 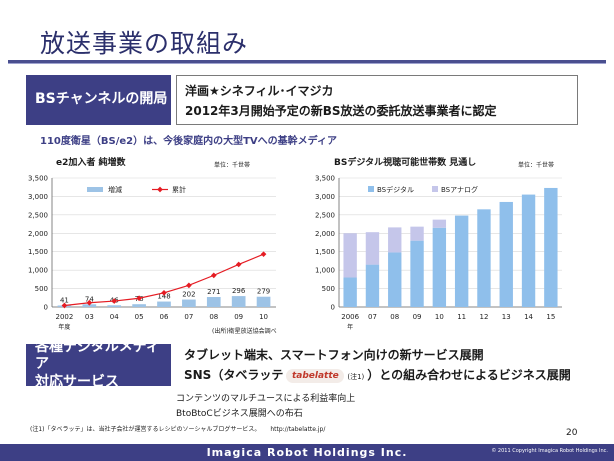 What do you see at coordinates (506, 317) in the screenshot?
I see `chart2-x-tick: 13` at bounding box center [506, 317].